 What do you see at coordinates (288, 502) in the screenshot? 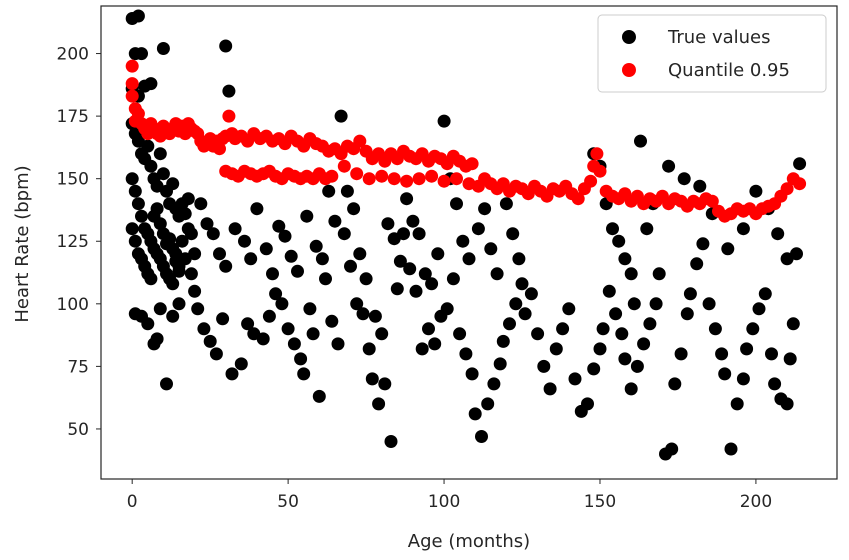
I see `x-tick-label: 50` at bounding box center [288, 502].